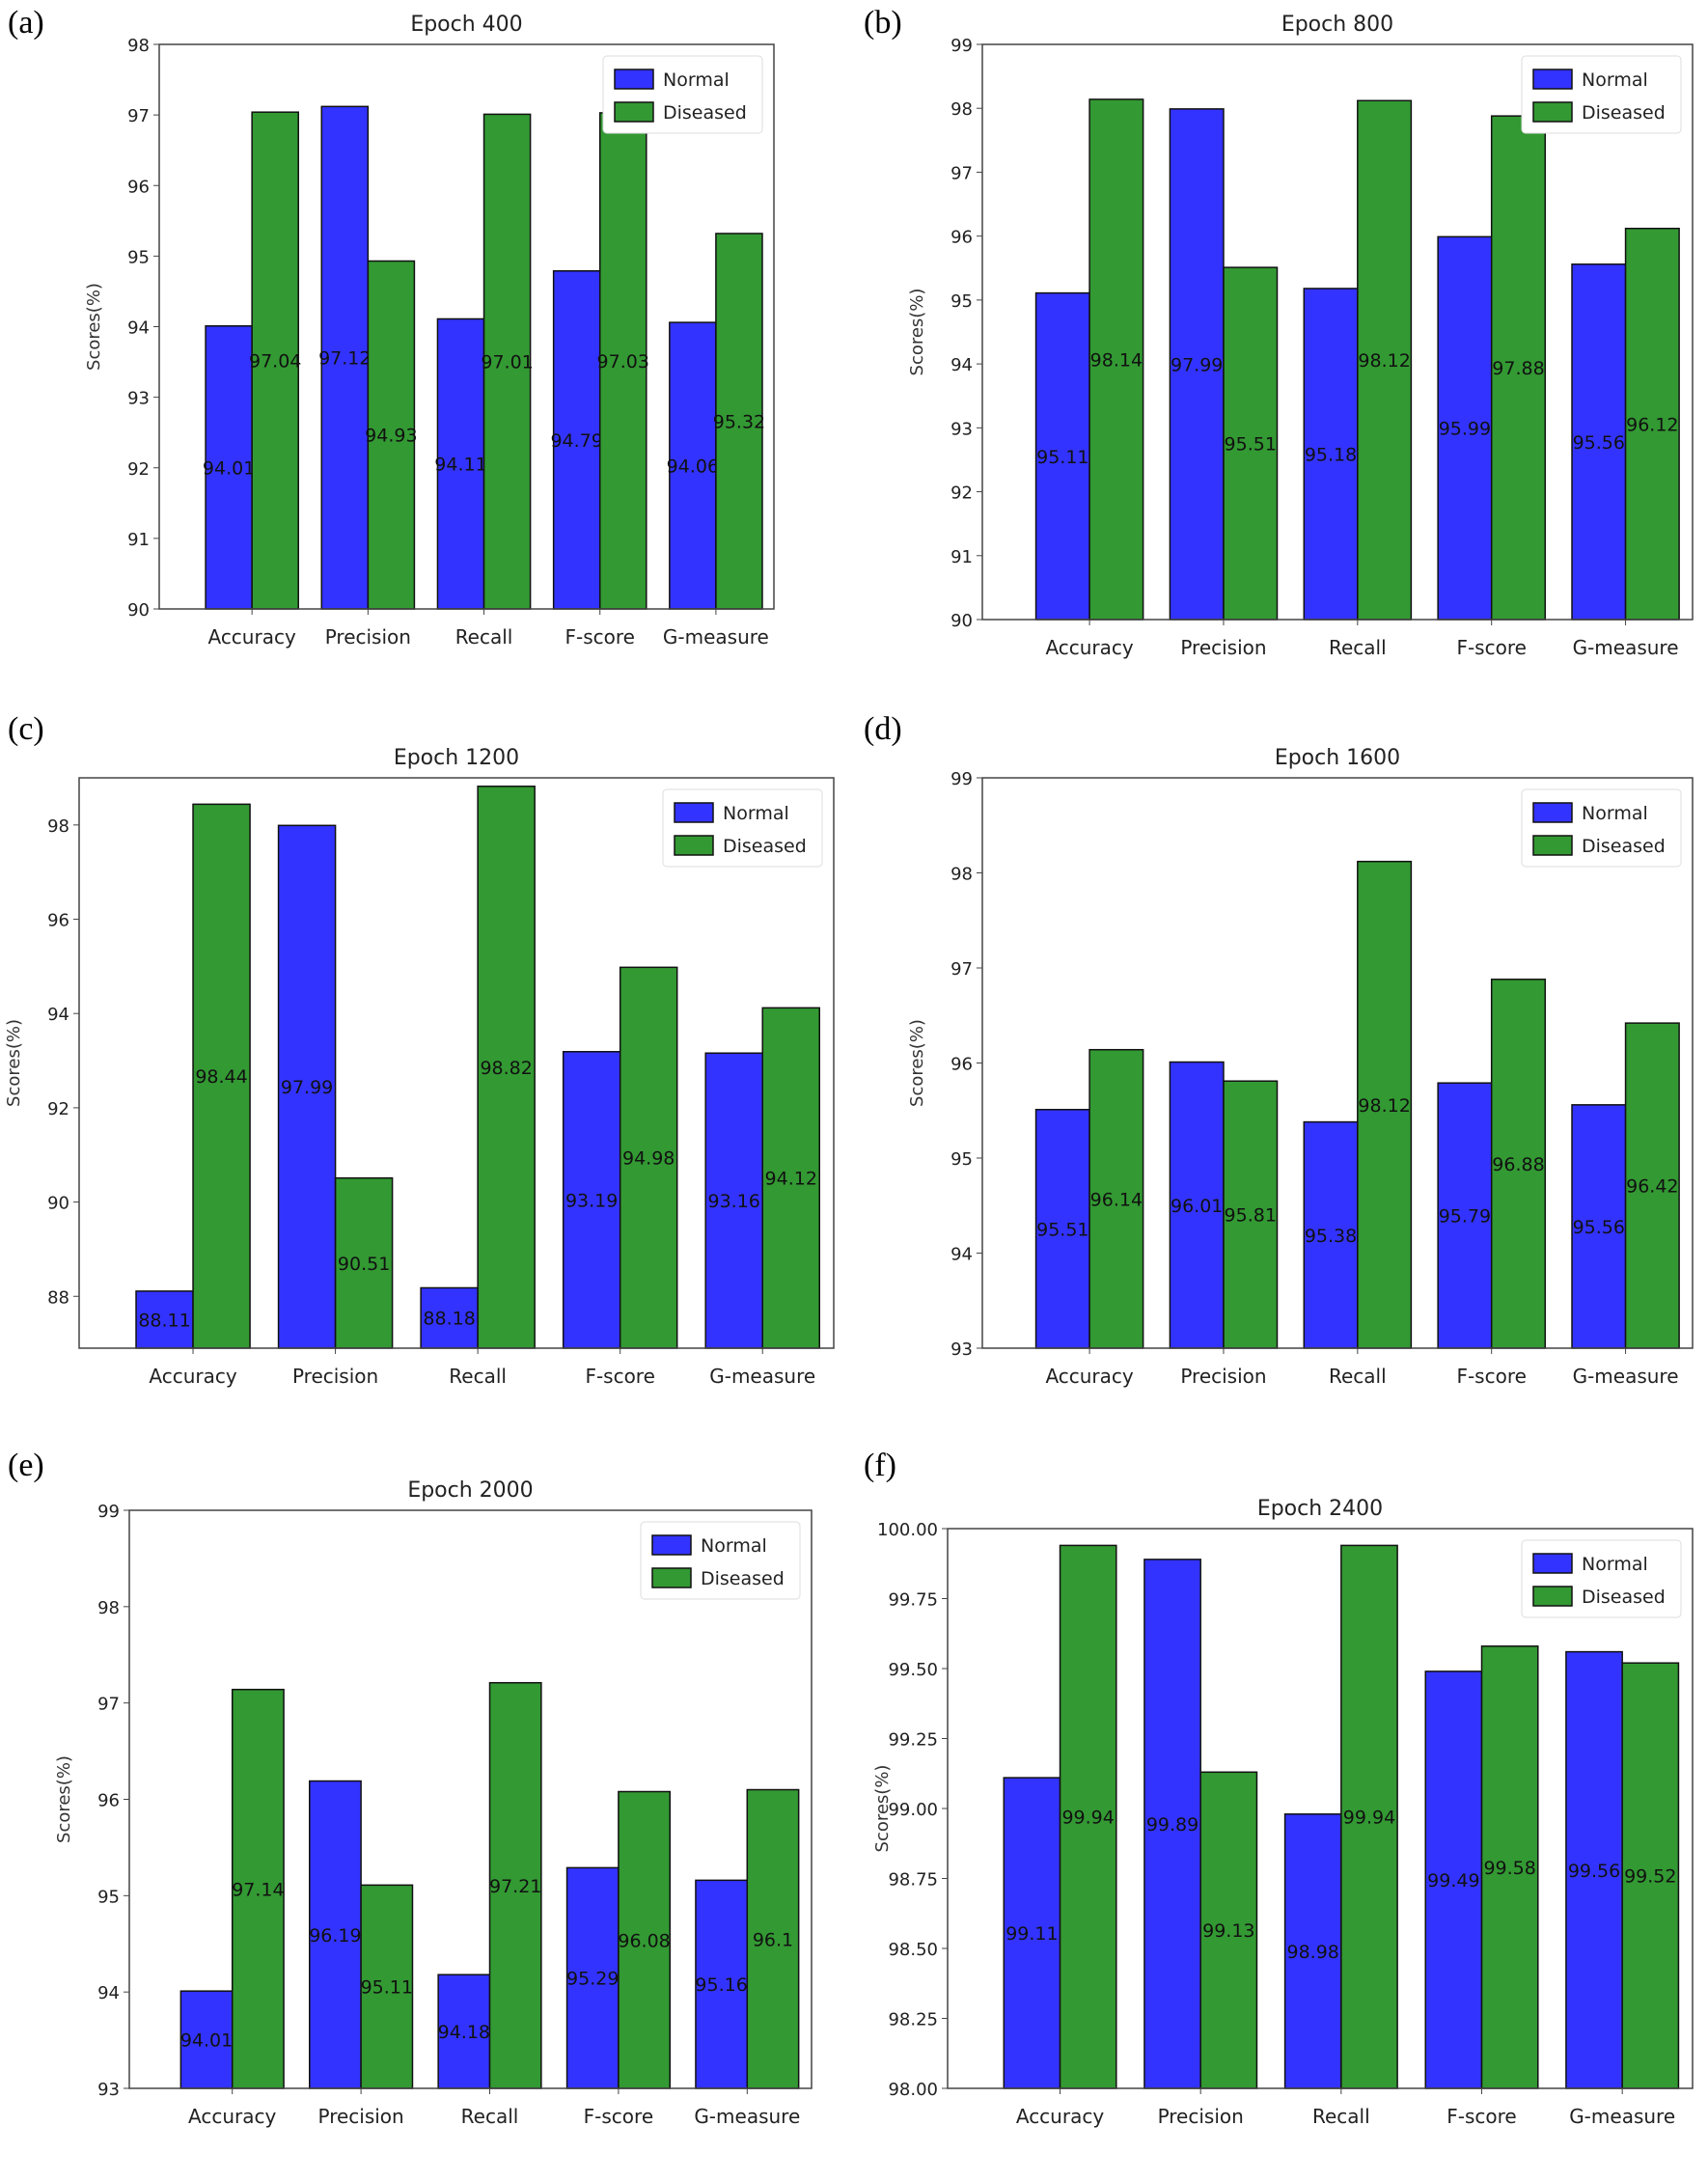 The width and height of the screenshot is (1708, 2181). What do you see at coordinates (591, 1200) in the screenshot?
I see `data-label: 93.19` at bounding box center [591, 1200].